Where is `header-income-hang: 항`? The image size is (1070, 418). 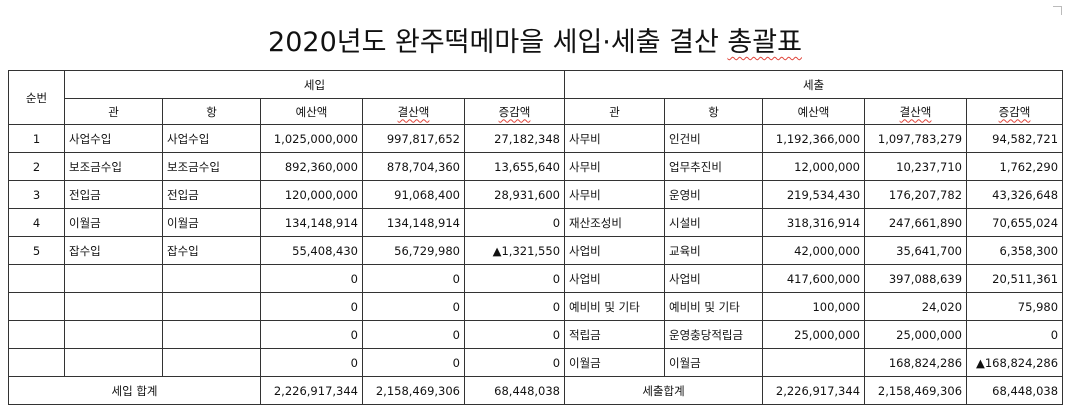 header-income-hang: 항 is located at coordinates (211, 111).